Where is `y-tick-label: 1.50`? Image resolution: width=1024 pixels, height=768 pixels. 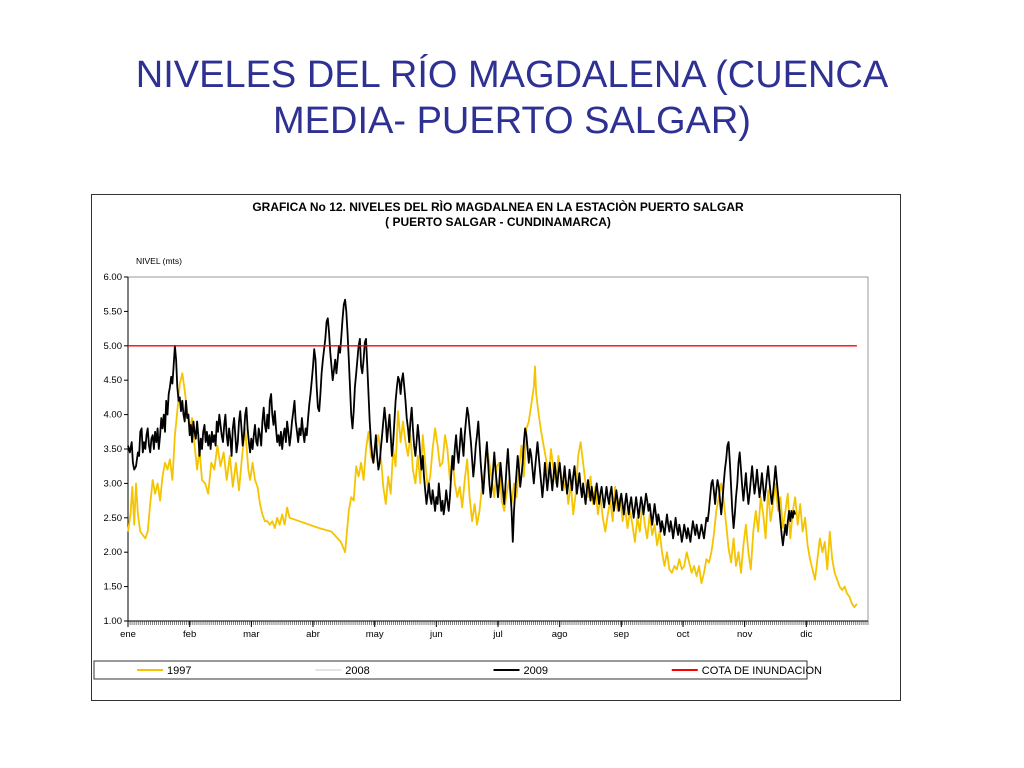
y-tick-label: 1.50 is located at coordinates (113, 587).